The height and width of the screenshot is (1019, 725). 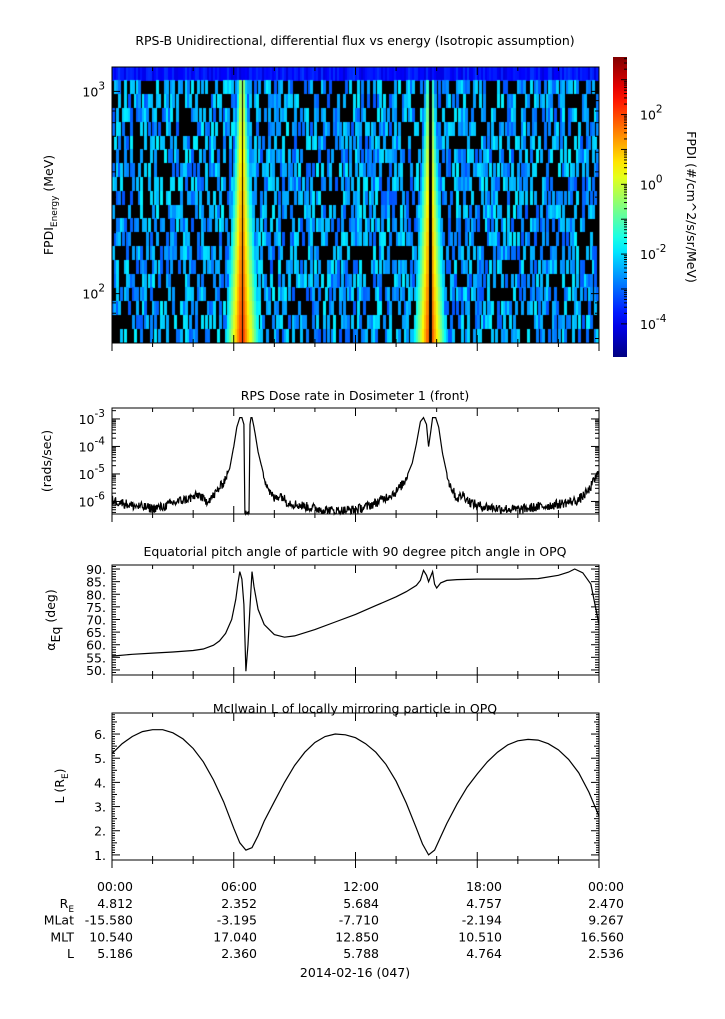 What do you see at coordinates (100, 782) in the screenshot?
I see `panel4-y-tick-label: 4.` at bounding box center [100, 782].